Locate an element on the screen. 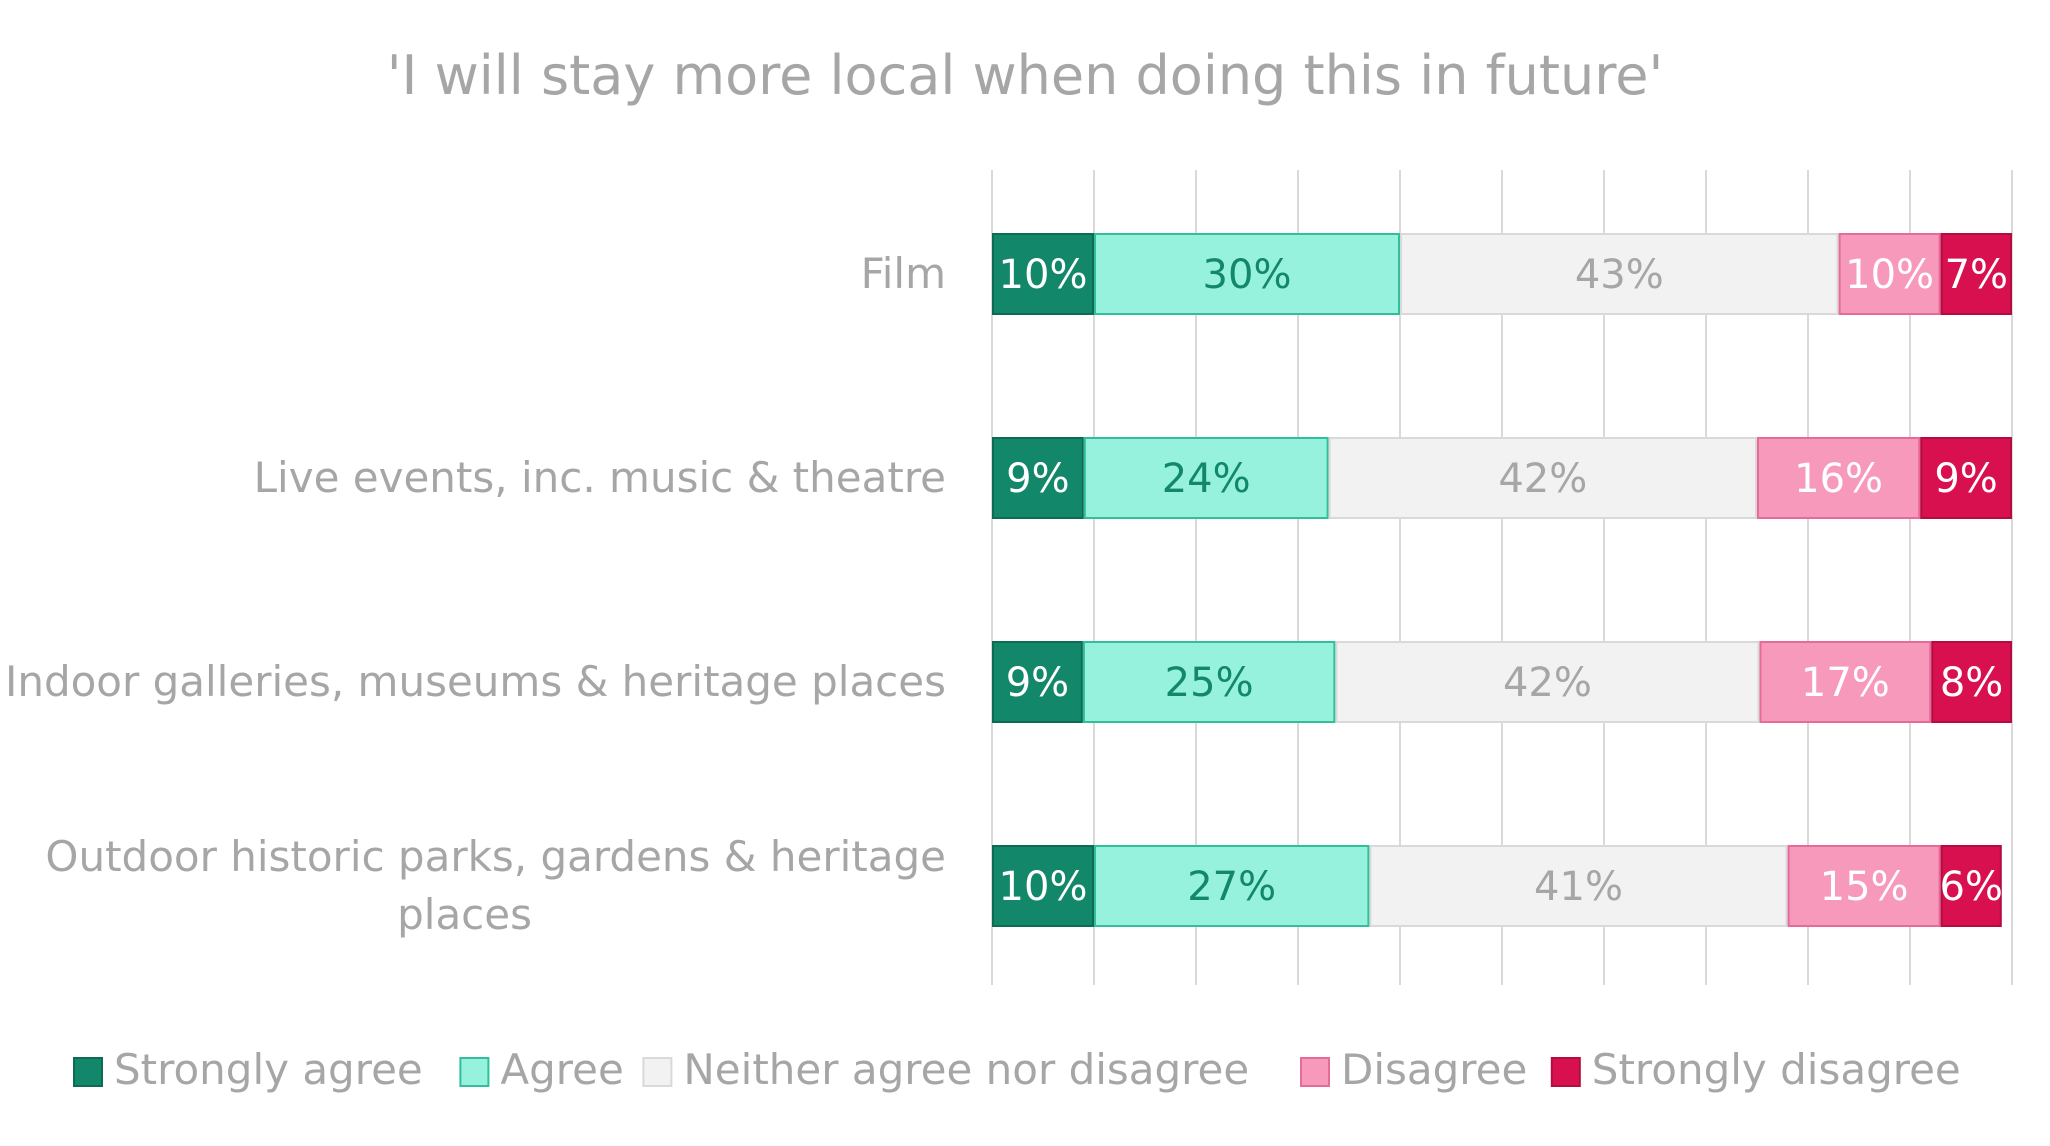 The image size is (2050, 1146). legend-swatch-neither-agree-nor-disagree is located at coordinates (657, 1072).